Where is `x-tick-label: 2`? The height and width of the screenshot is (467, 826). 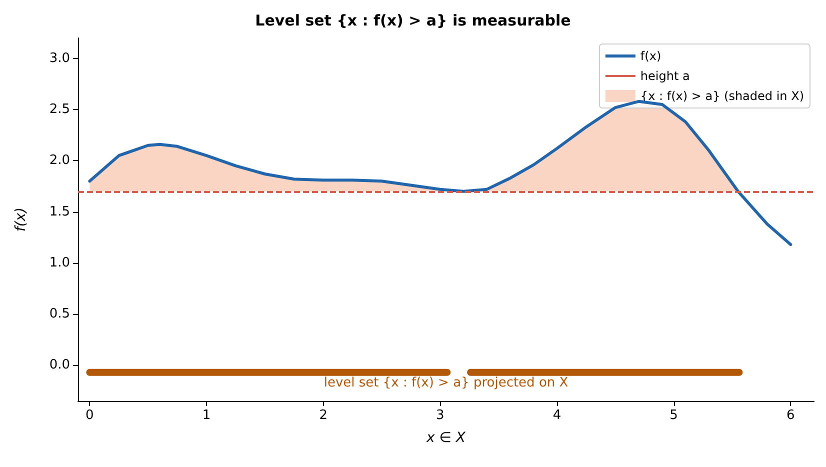 x-tick-label: 2 is located at coordinates (323, 415).